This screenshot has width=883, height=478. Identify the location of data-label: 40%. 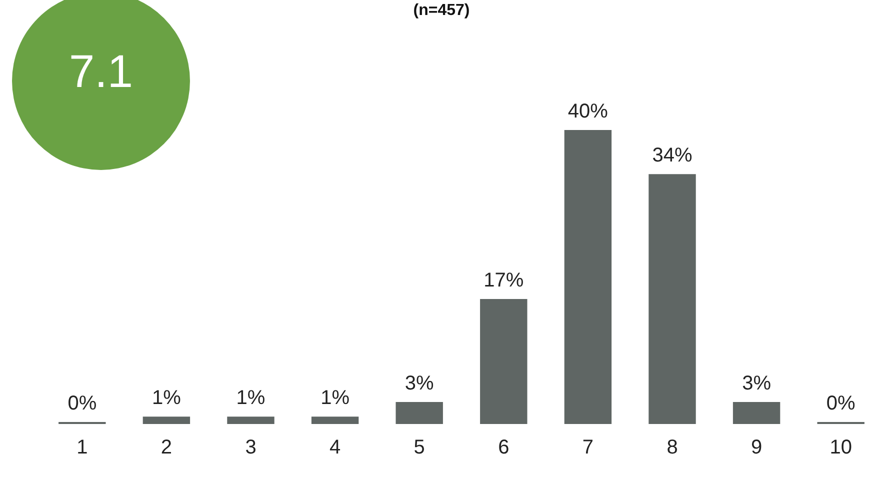
(588, 111).